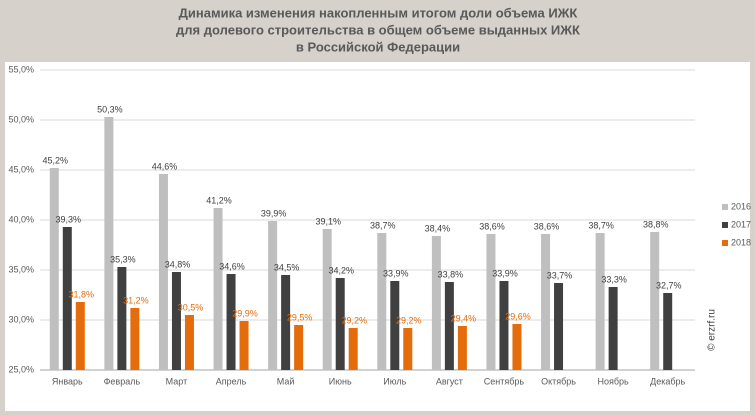  What do you see at coordinates (669, 285) in the screenshot?
I see `data-label: 32,7%` at bounding box center [669, 285].